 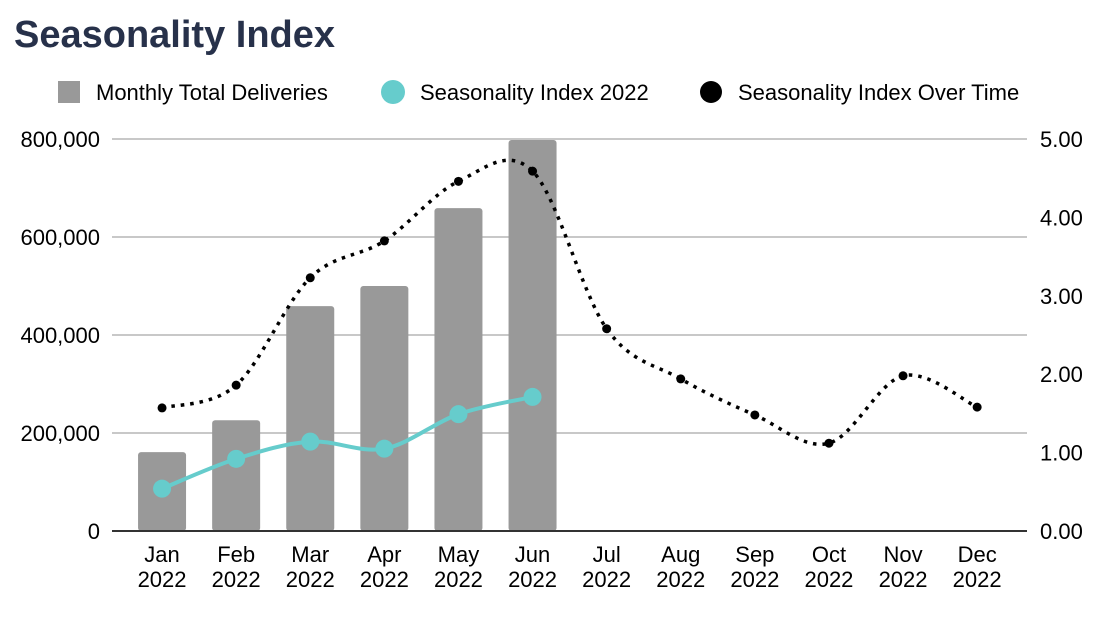 I want to click on x-tick-label: Sep 2022, so click(x=754, y=567).